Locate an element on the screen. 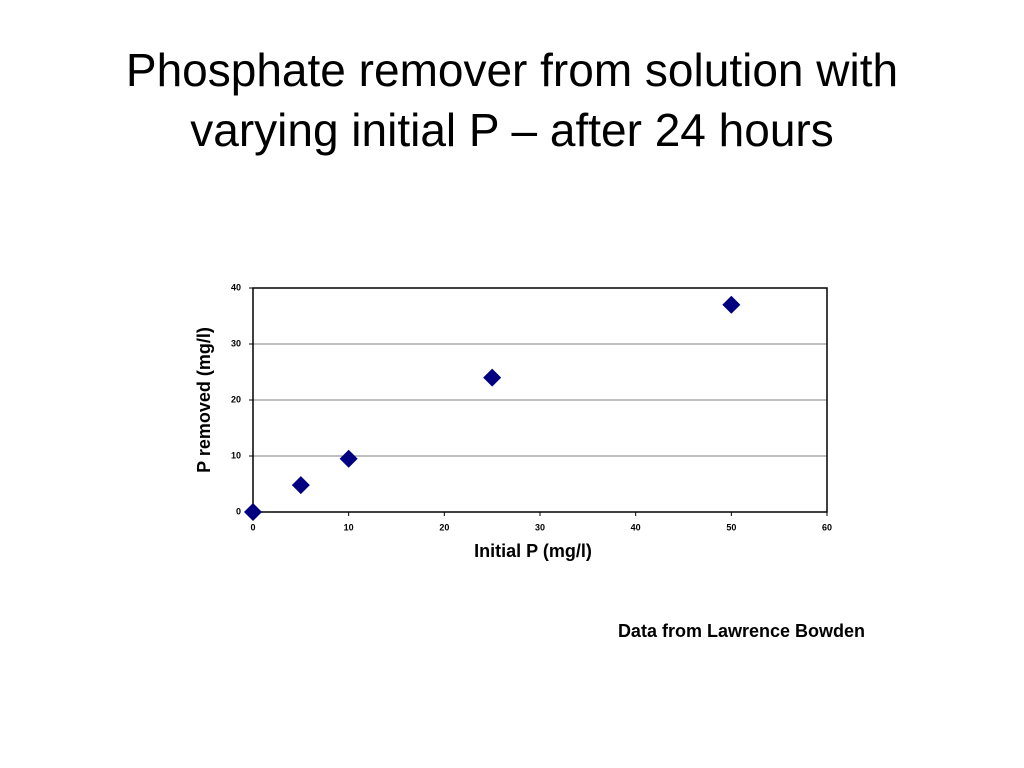 Image resolution: width=1024 pixels, height=768 pixels. y-tick-label: 10 is located at coordinates (236, 455).